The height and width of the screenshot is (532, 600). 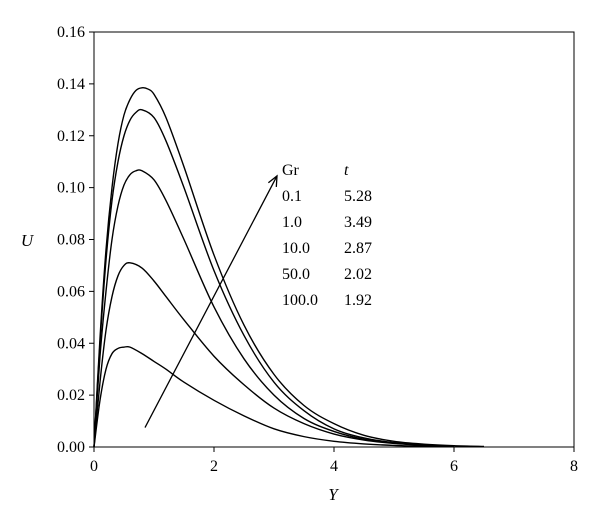 What do you see at coordinates (300, 300) in the screenshot?
I see `legend-row-gr: 100.0` at bounding box center [300, 300].